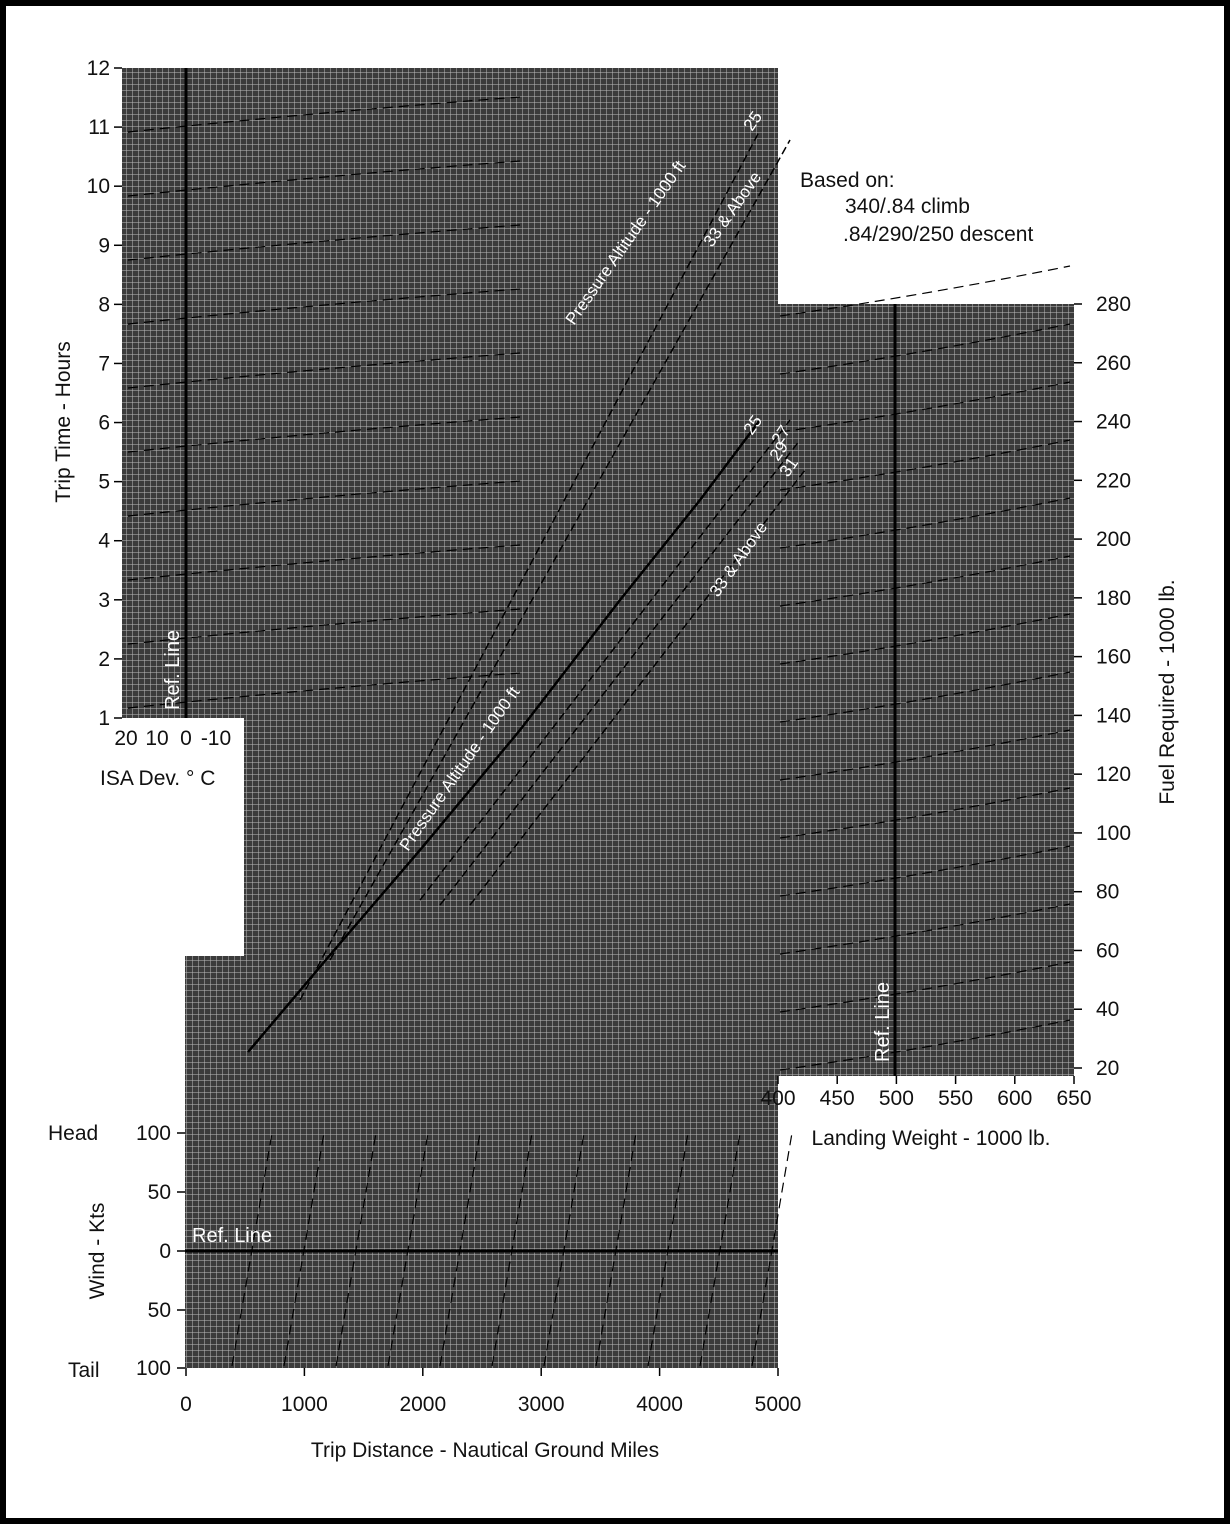 The width and height of the screenshot is (1230, 1524). Describe the element at coordinates (659, 1404) in the screenshot. I see `distance-tick-label: 4000` at that location.